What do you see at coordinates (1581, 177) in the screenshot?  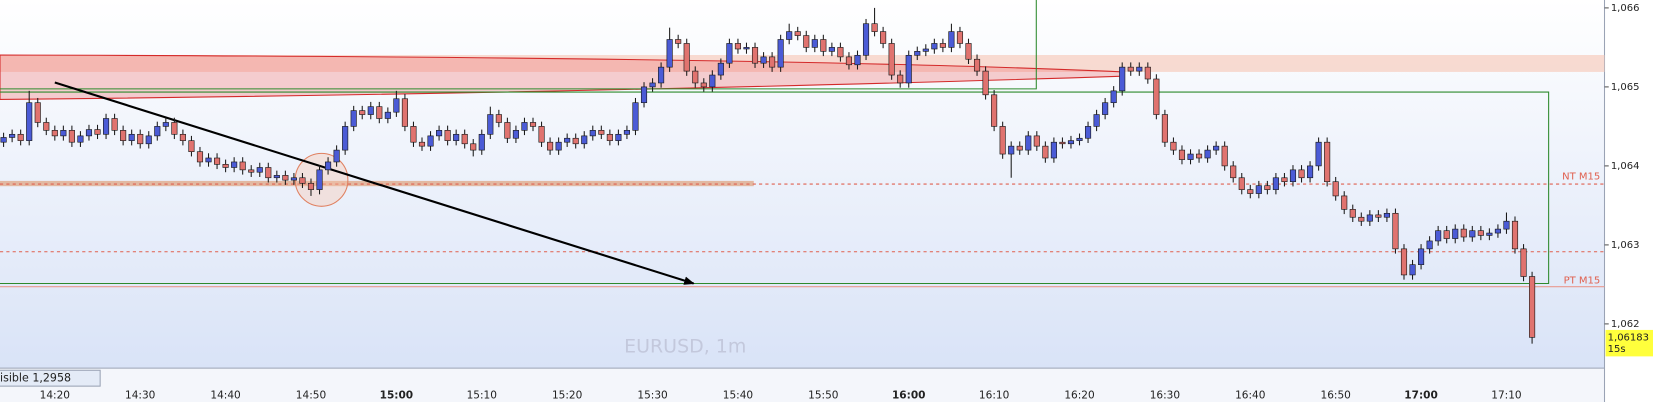 I see `level-label: NT M15` at bounding box center [1581, 177].